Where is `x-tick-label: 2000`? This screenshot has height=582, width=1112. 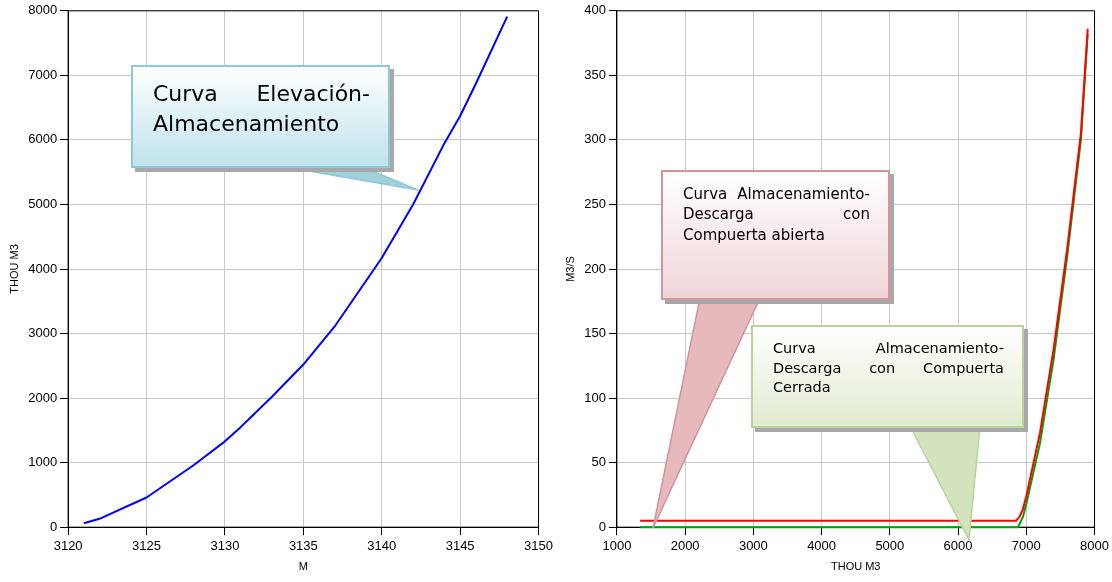
x-tick-label: 2000 is located at coordinates (685, 545).